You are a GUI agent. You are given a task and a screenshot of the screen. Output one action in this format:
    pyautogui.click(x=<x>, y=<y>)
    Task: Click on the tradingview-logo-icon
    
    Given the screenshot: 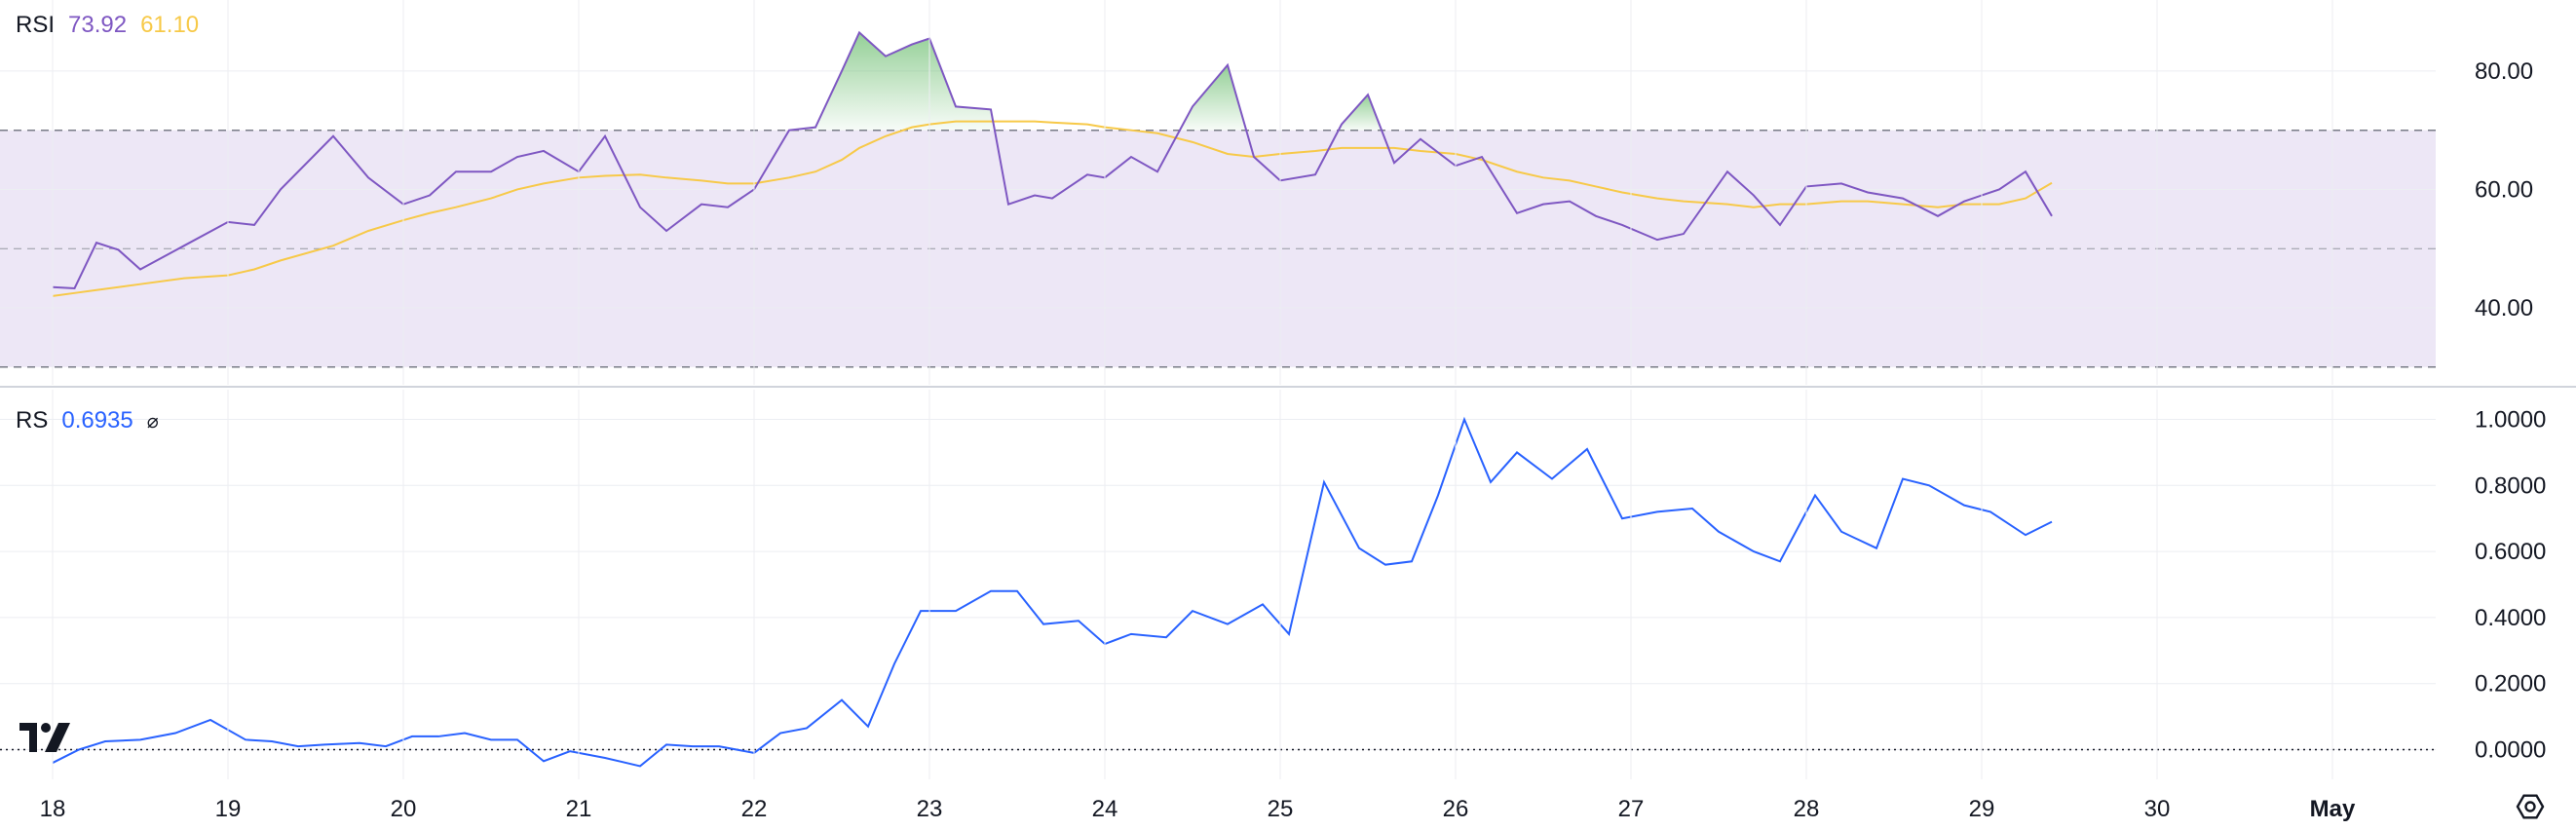 What is the action you would take?
    pyautogui.click(x=44, y=737)
    